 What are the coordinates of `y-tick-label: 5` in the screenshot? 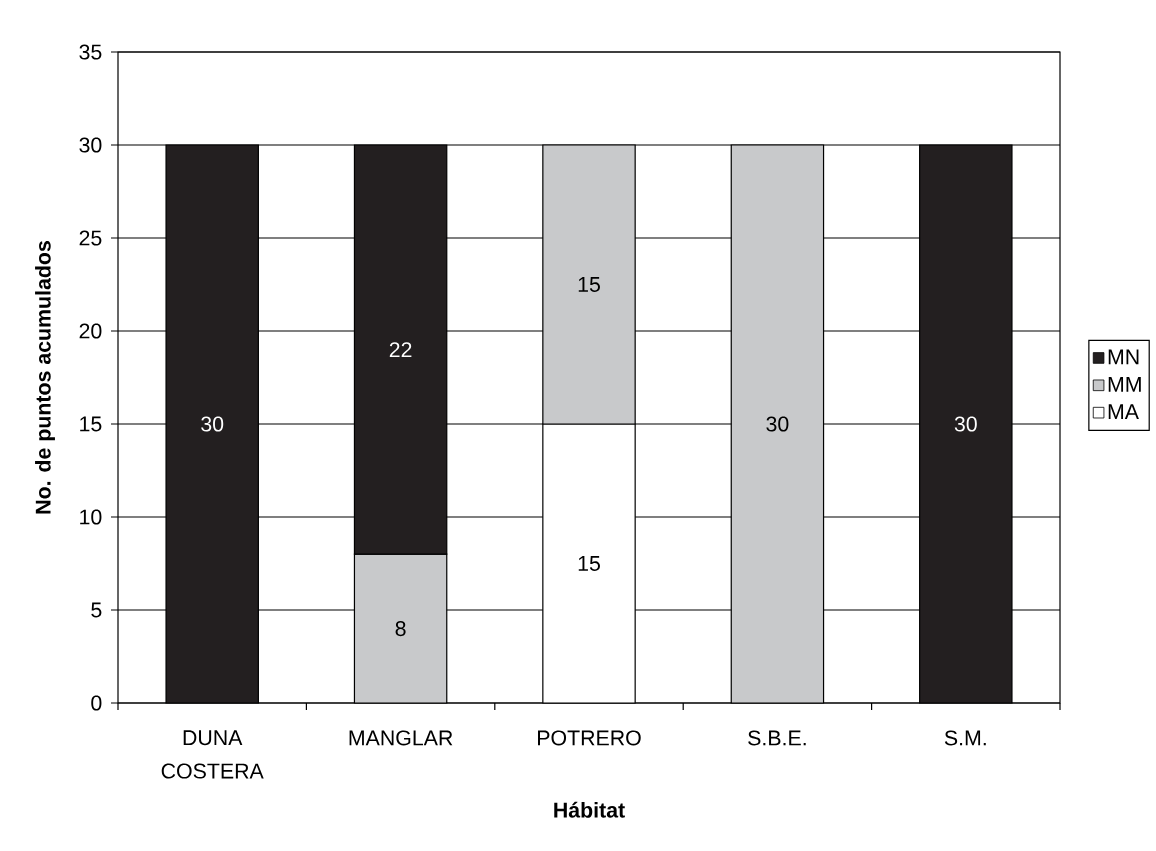 It's located at (96, 610).